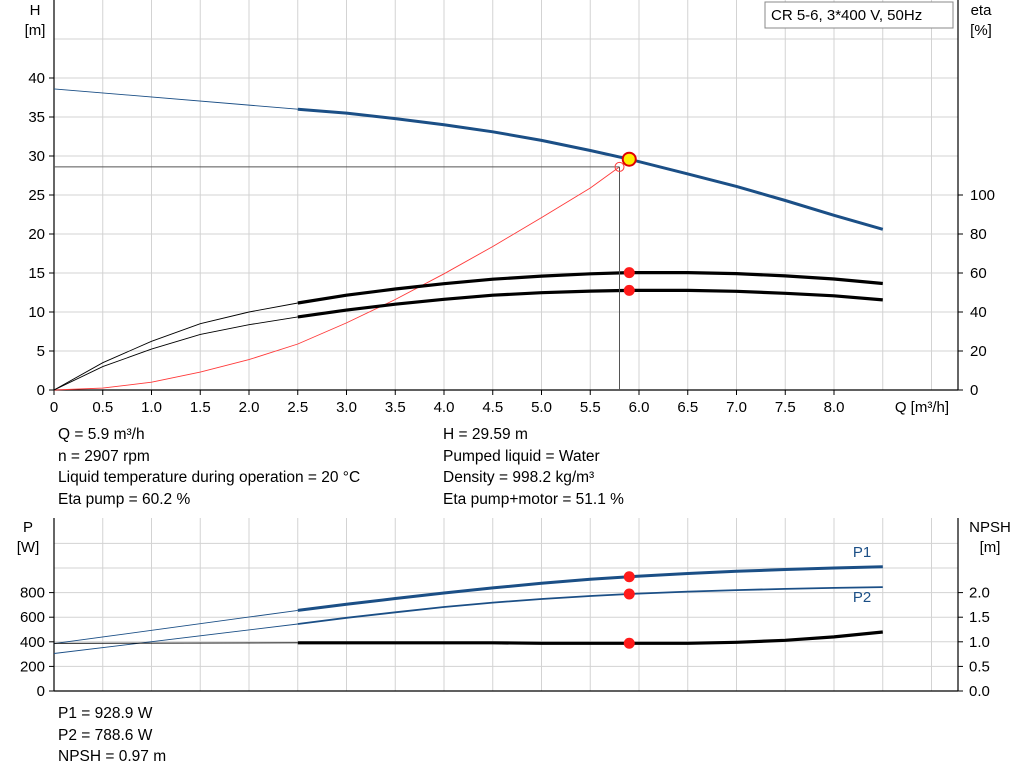 This screenshot has width=1024, height=781. What do you see at coordinates (41, 691) in the screenshot?
I see `p-tick-label: 0` at bounding box center [41, 691].